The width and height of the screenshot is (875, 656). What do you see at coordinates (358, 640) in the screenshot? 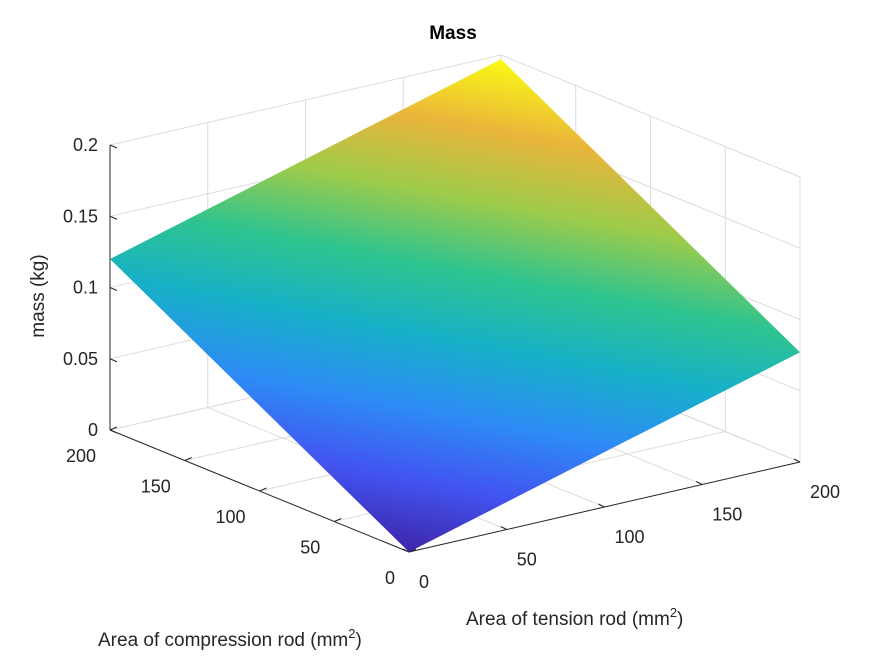
I see `y-axis-label-tail: )` at bounding box center [358, 640].